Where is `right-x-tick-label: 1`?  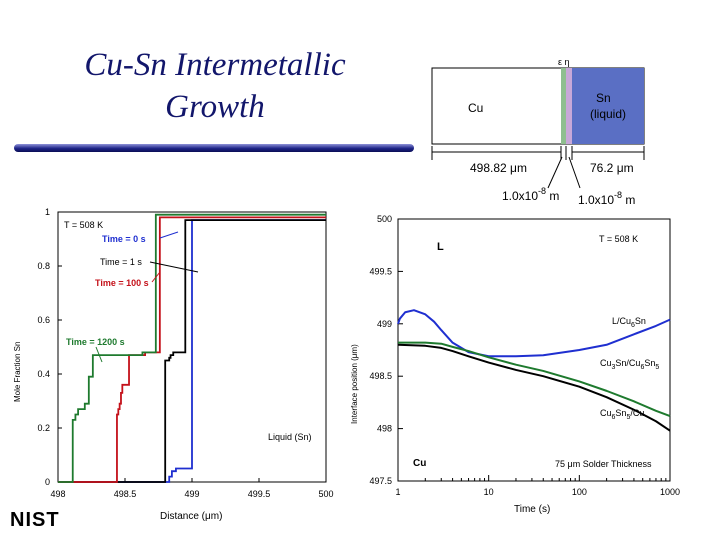 right-x-tick-label: 1 is located at coordinates (397, 492).